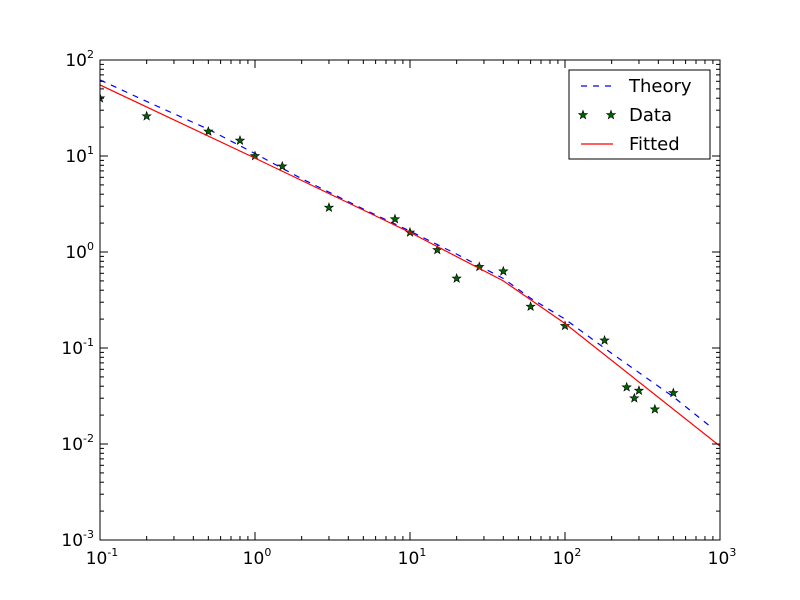 The height and width of the screenshot is (600, 800). I want to click on legend: Theory Data Fitted, so click(639, 114).